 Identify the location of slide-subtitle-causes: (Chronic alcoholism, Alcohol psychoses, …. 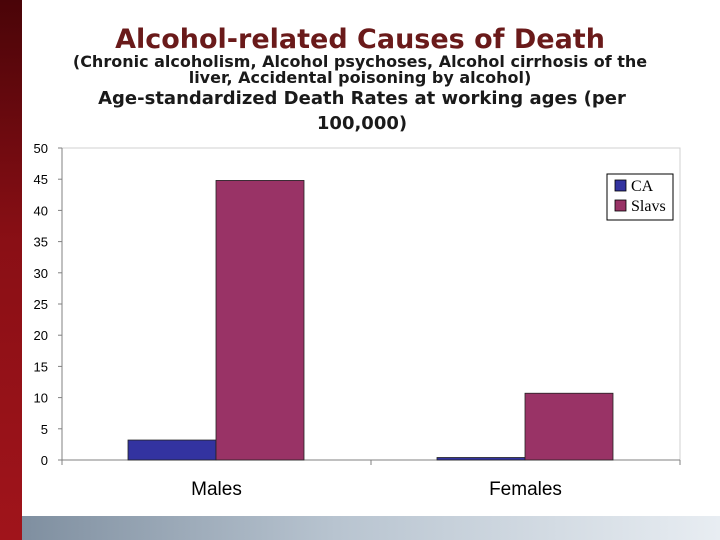
(360, 70).